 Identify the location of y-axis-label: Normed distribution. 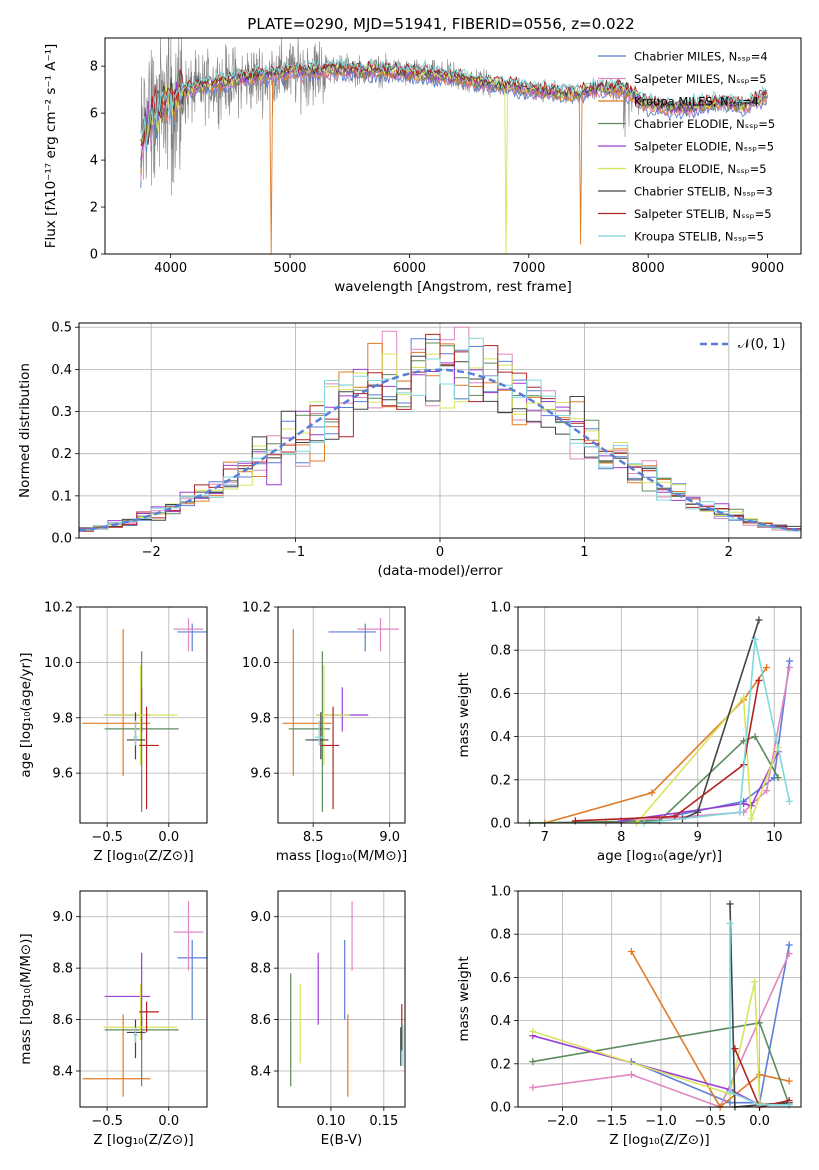
(25, 430).